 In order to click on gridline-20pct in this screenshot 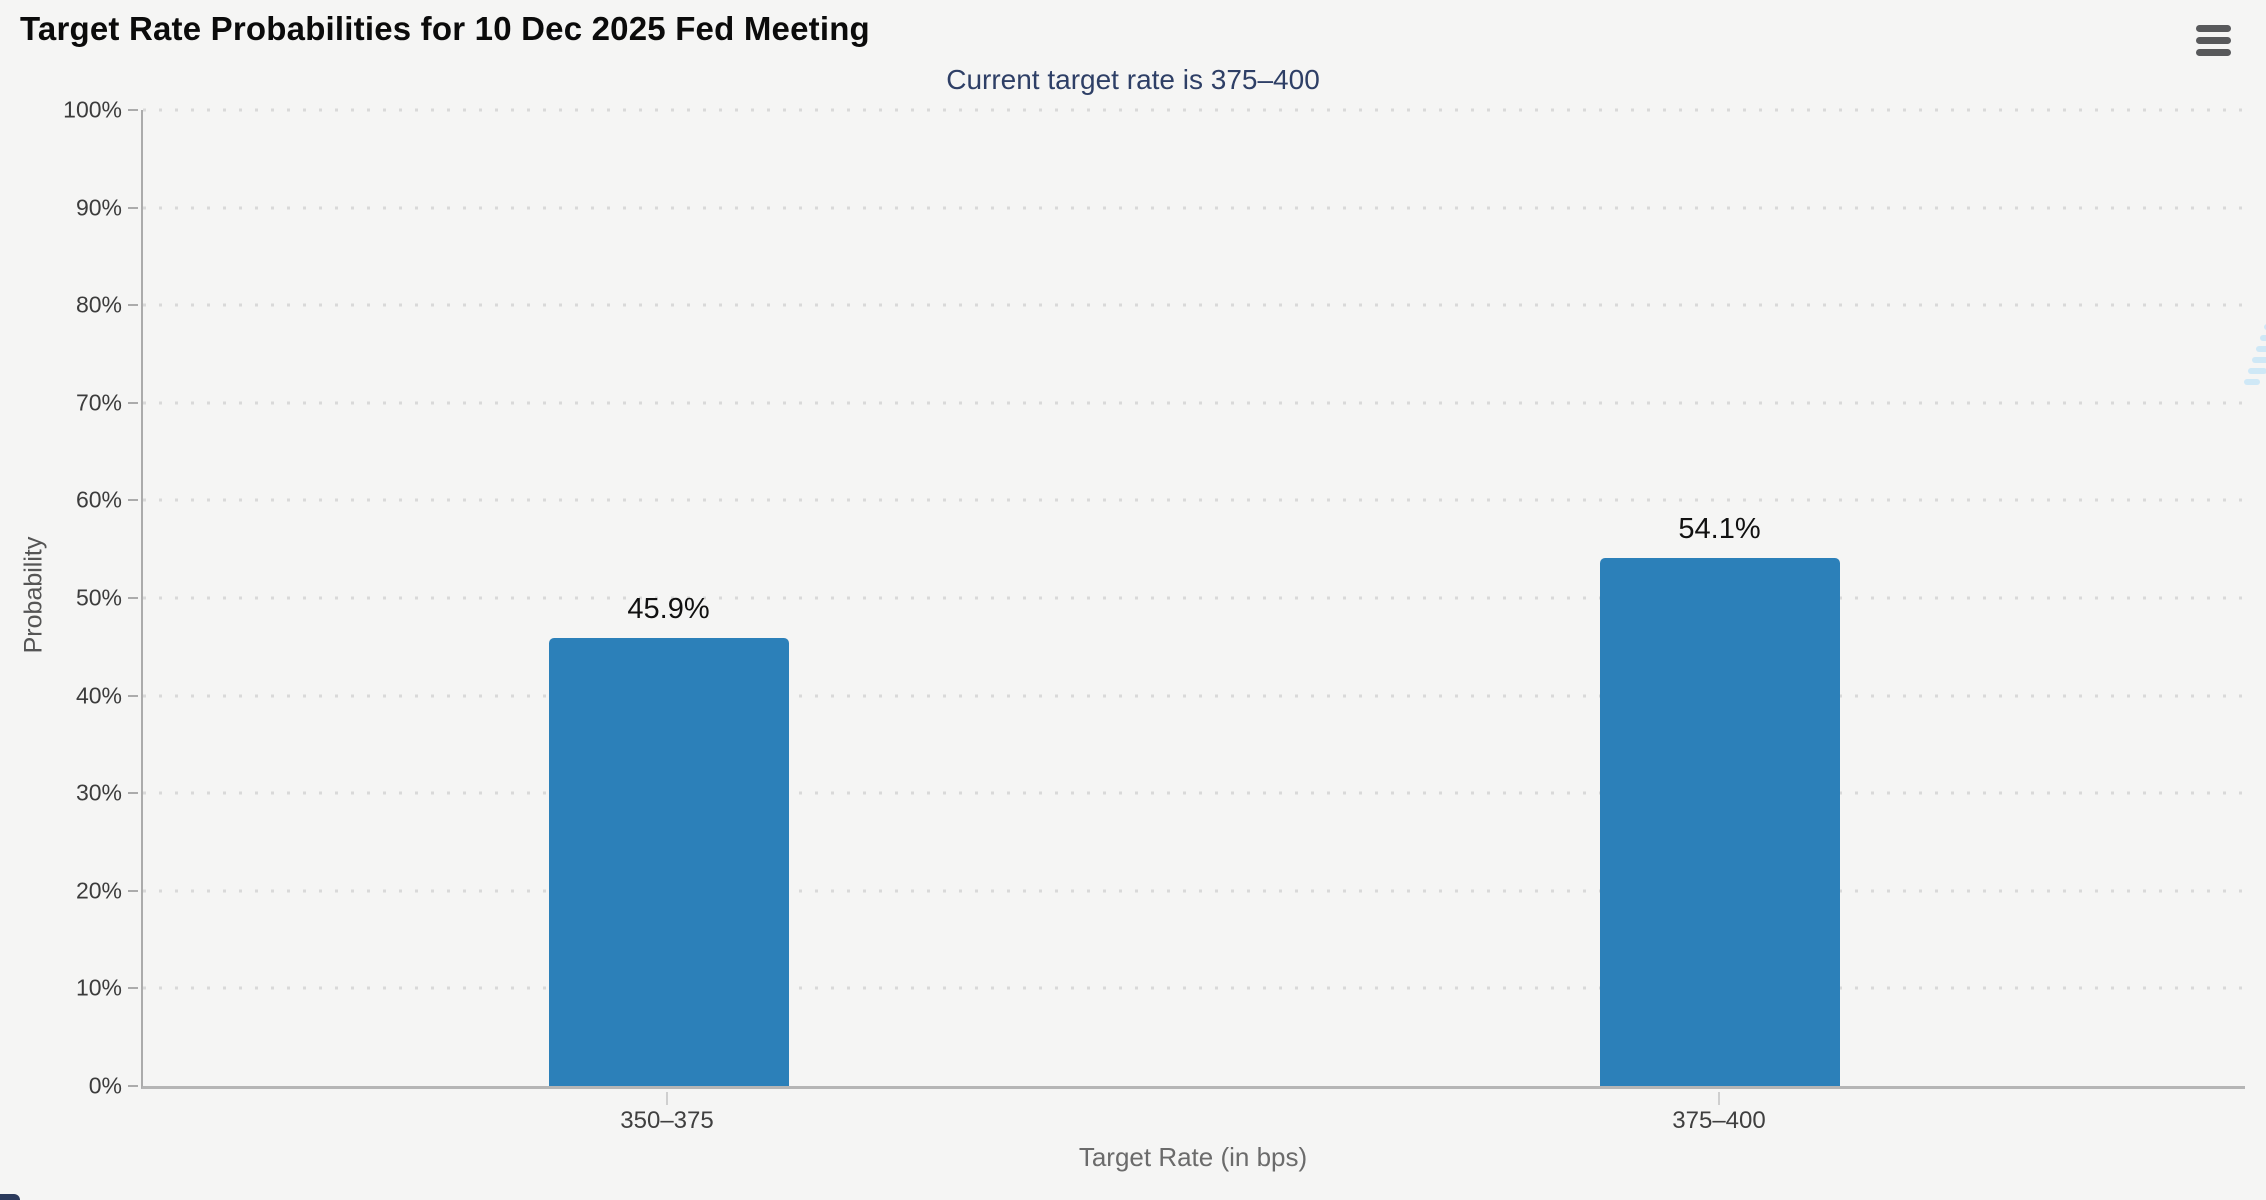, I will do `click(1194, 891)`.